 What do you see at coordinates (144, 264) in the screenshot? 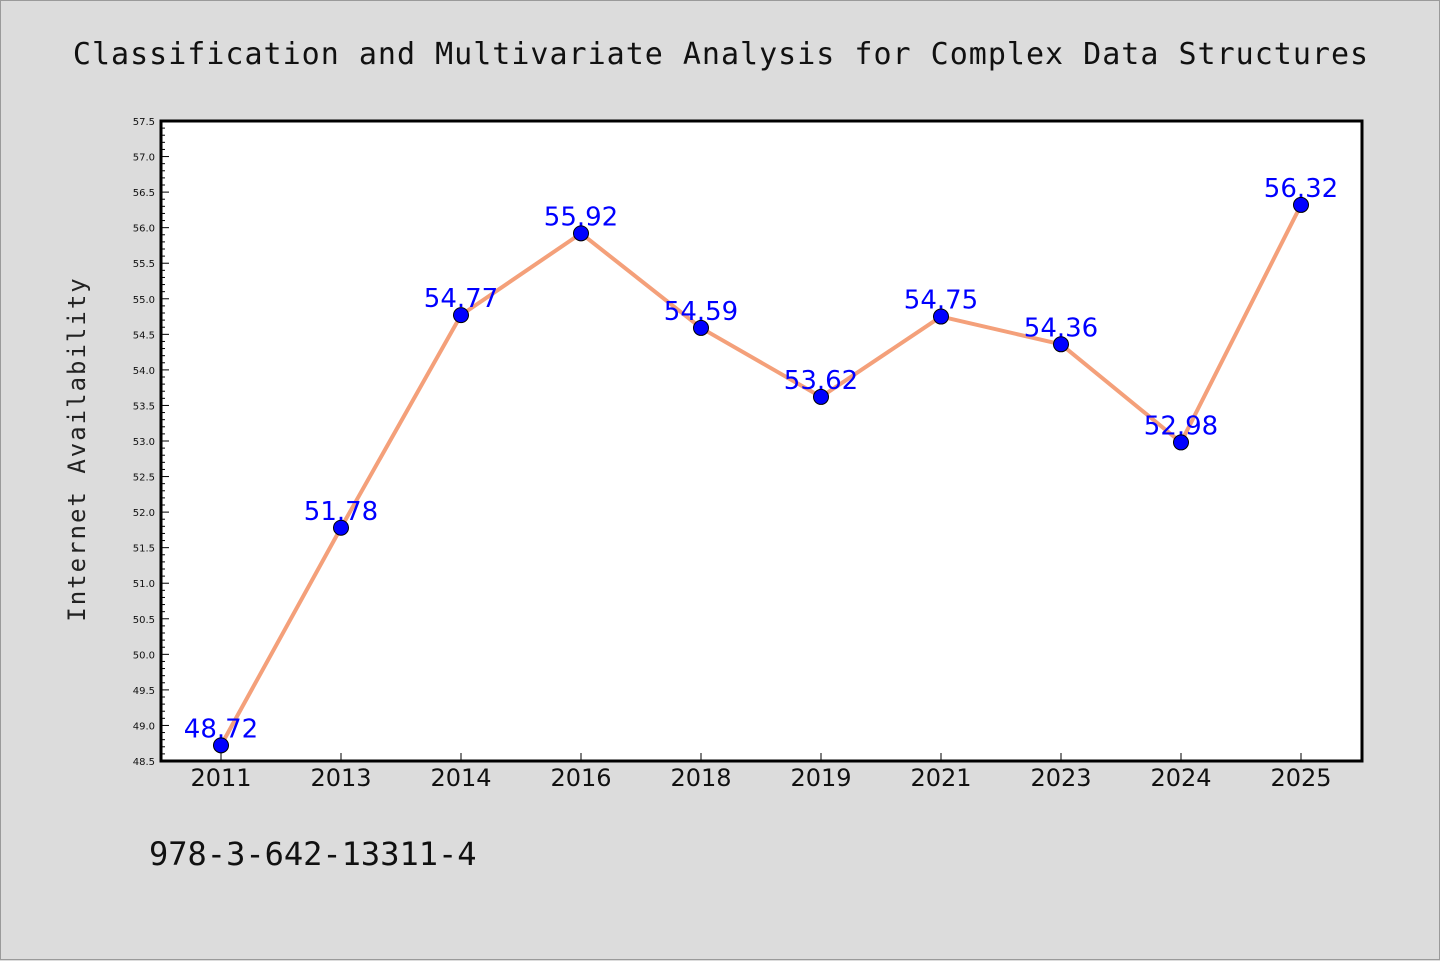
I see `y-tick-label: 55.5` at bounding box center [144, 264].